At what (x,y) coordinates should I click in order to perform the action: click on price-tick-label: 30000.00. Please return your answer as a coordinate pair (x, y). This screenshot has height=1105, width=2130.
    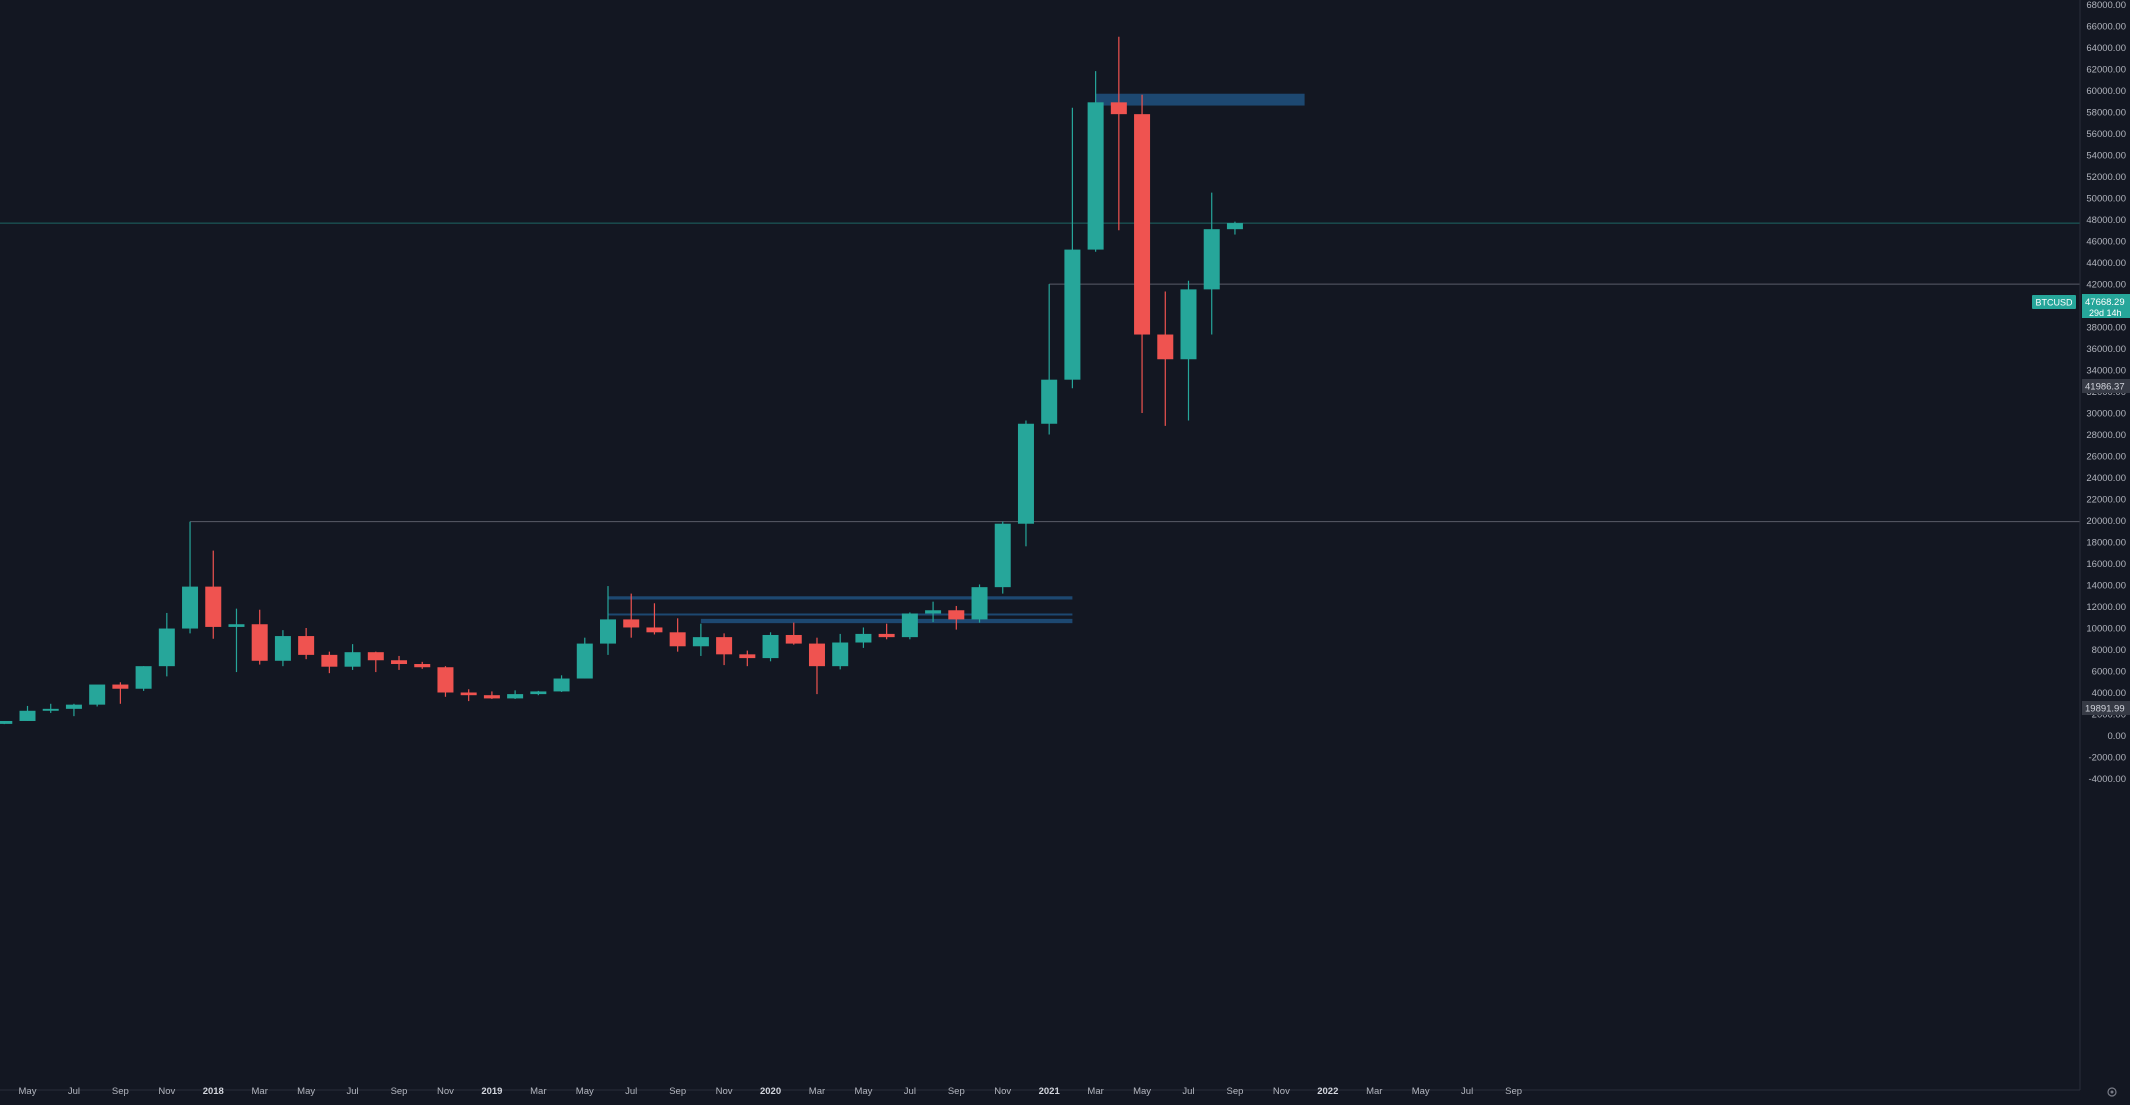
    Looking at the image, I should click on (2106, 414).